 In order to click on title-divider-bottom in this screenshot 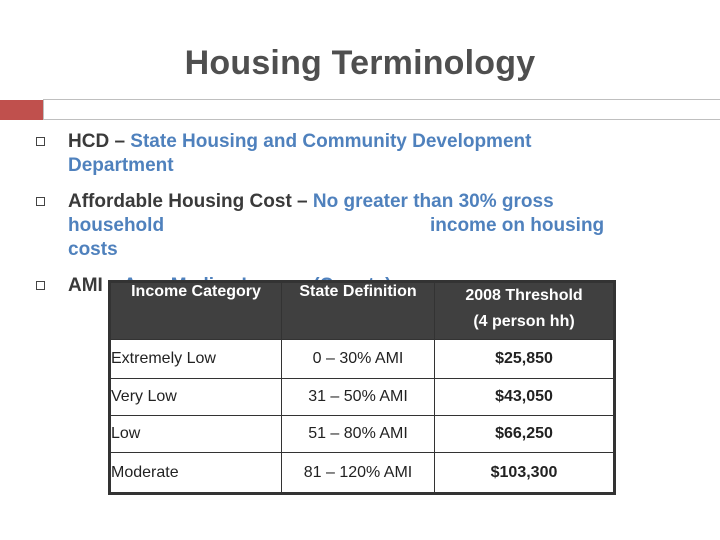, I will do `click(382, 119)`.